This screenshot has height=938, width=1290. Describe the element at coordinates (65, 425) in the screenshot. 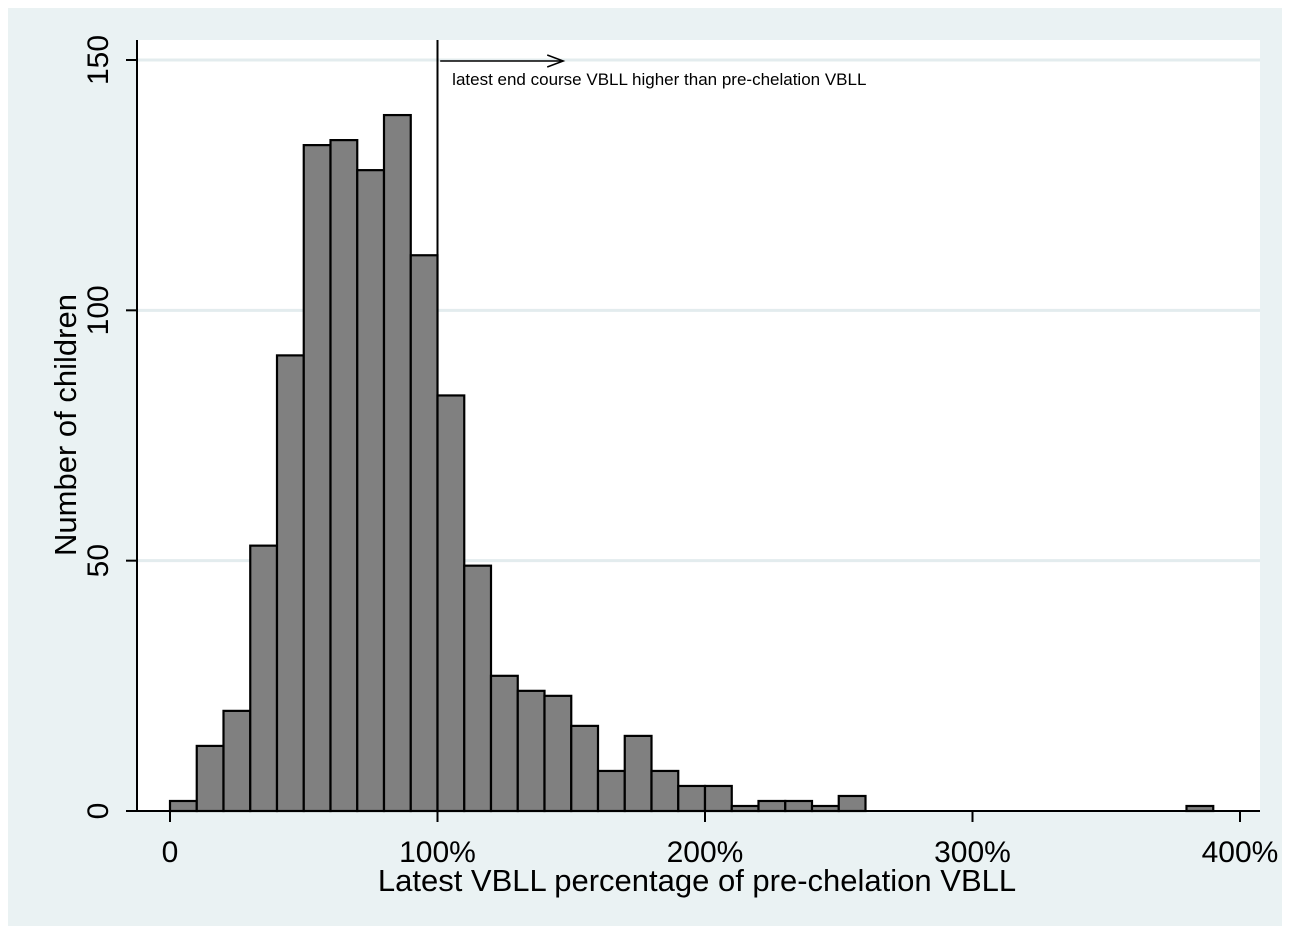

I see `y-axis-title: Number of children` at that location.